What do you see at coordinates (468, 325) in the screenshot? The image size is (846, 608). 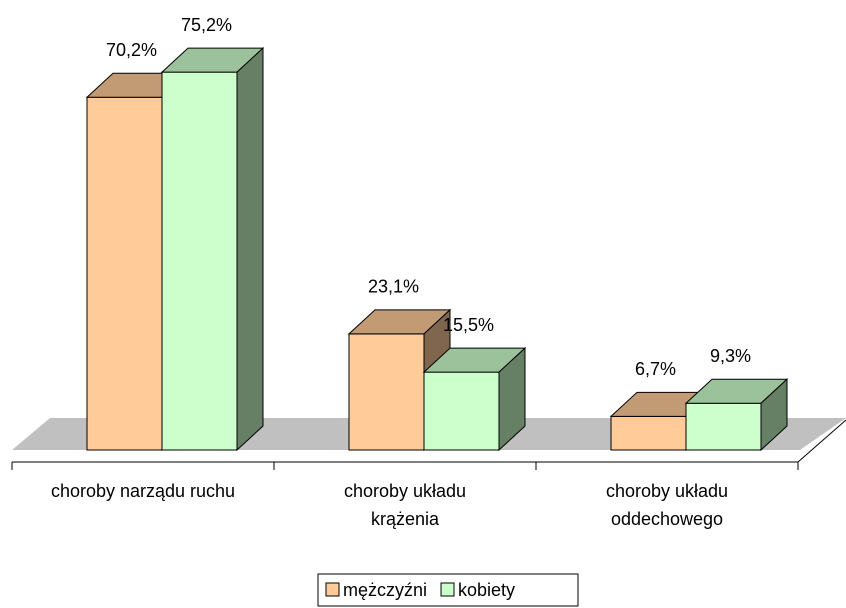 I see `value-label: 15,5%` at bounding box center [468, 325].